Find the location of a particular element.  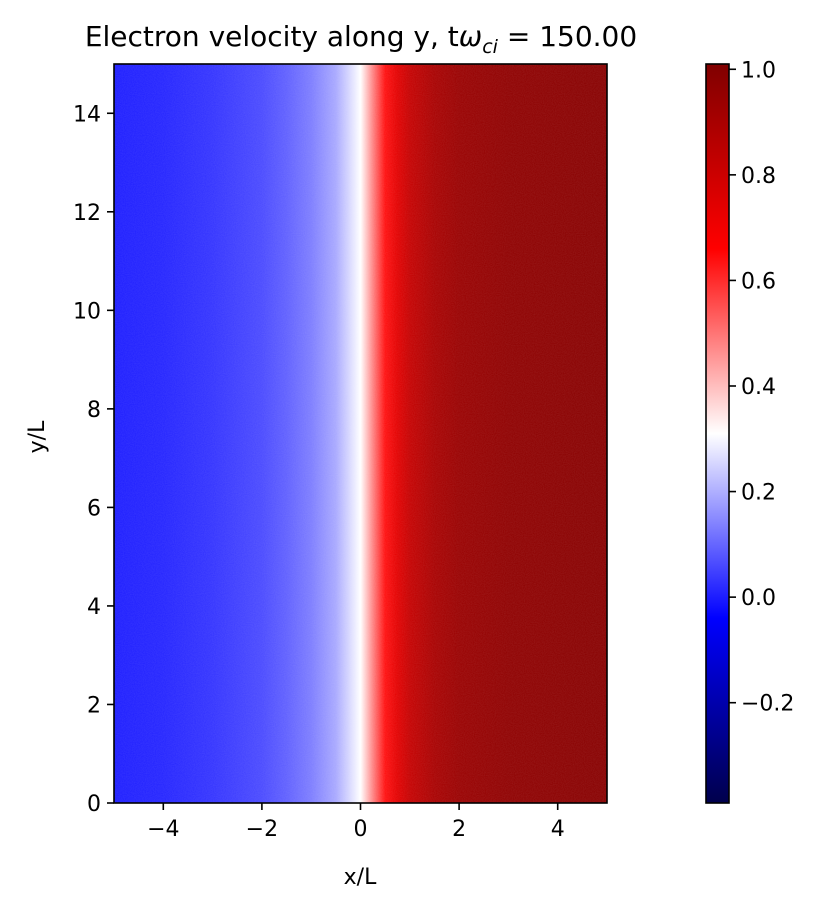

chart-title-subscript: ci is located at coordinates (490, 47).